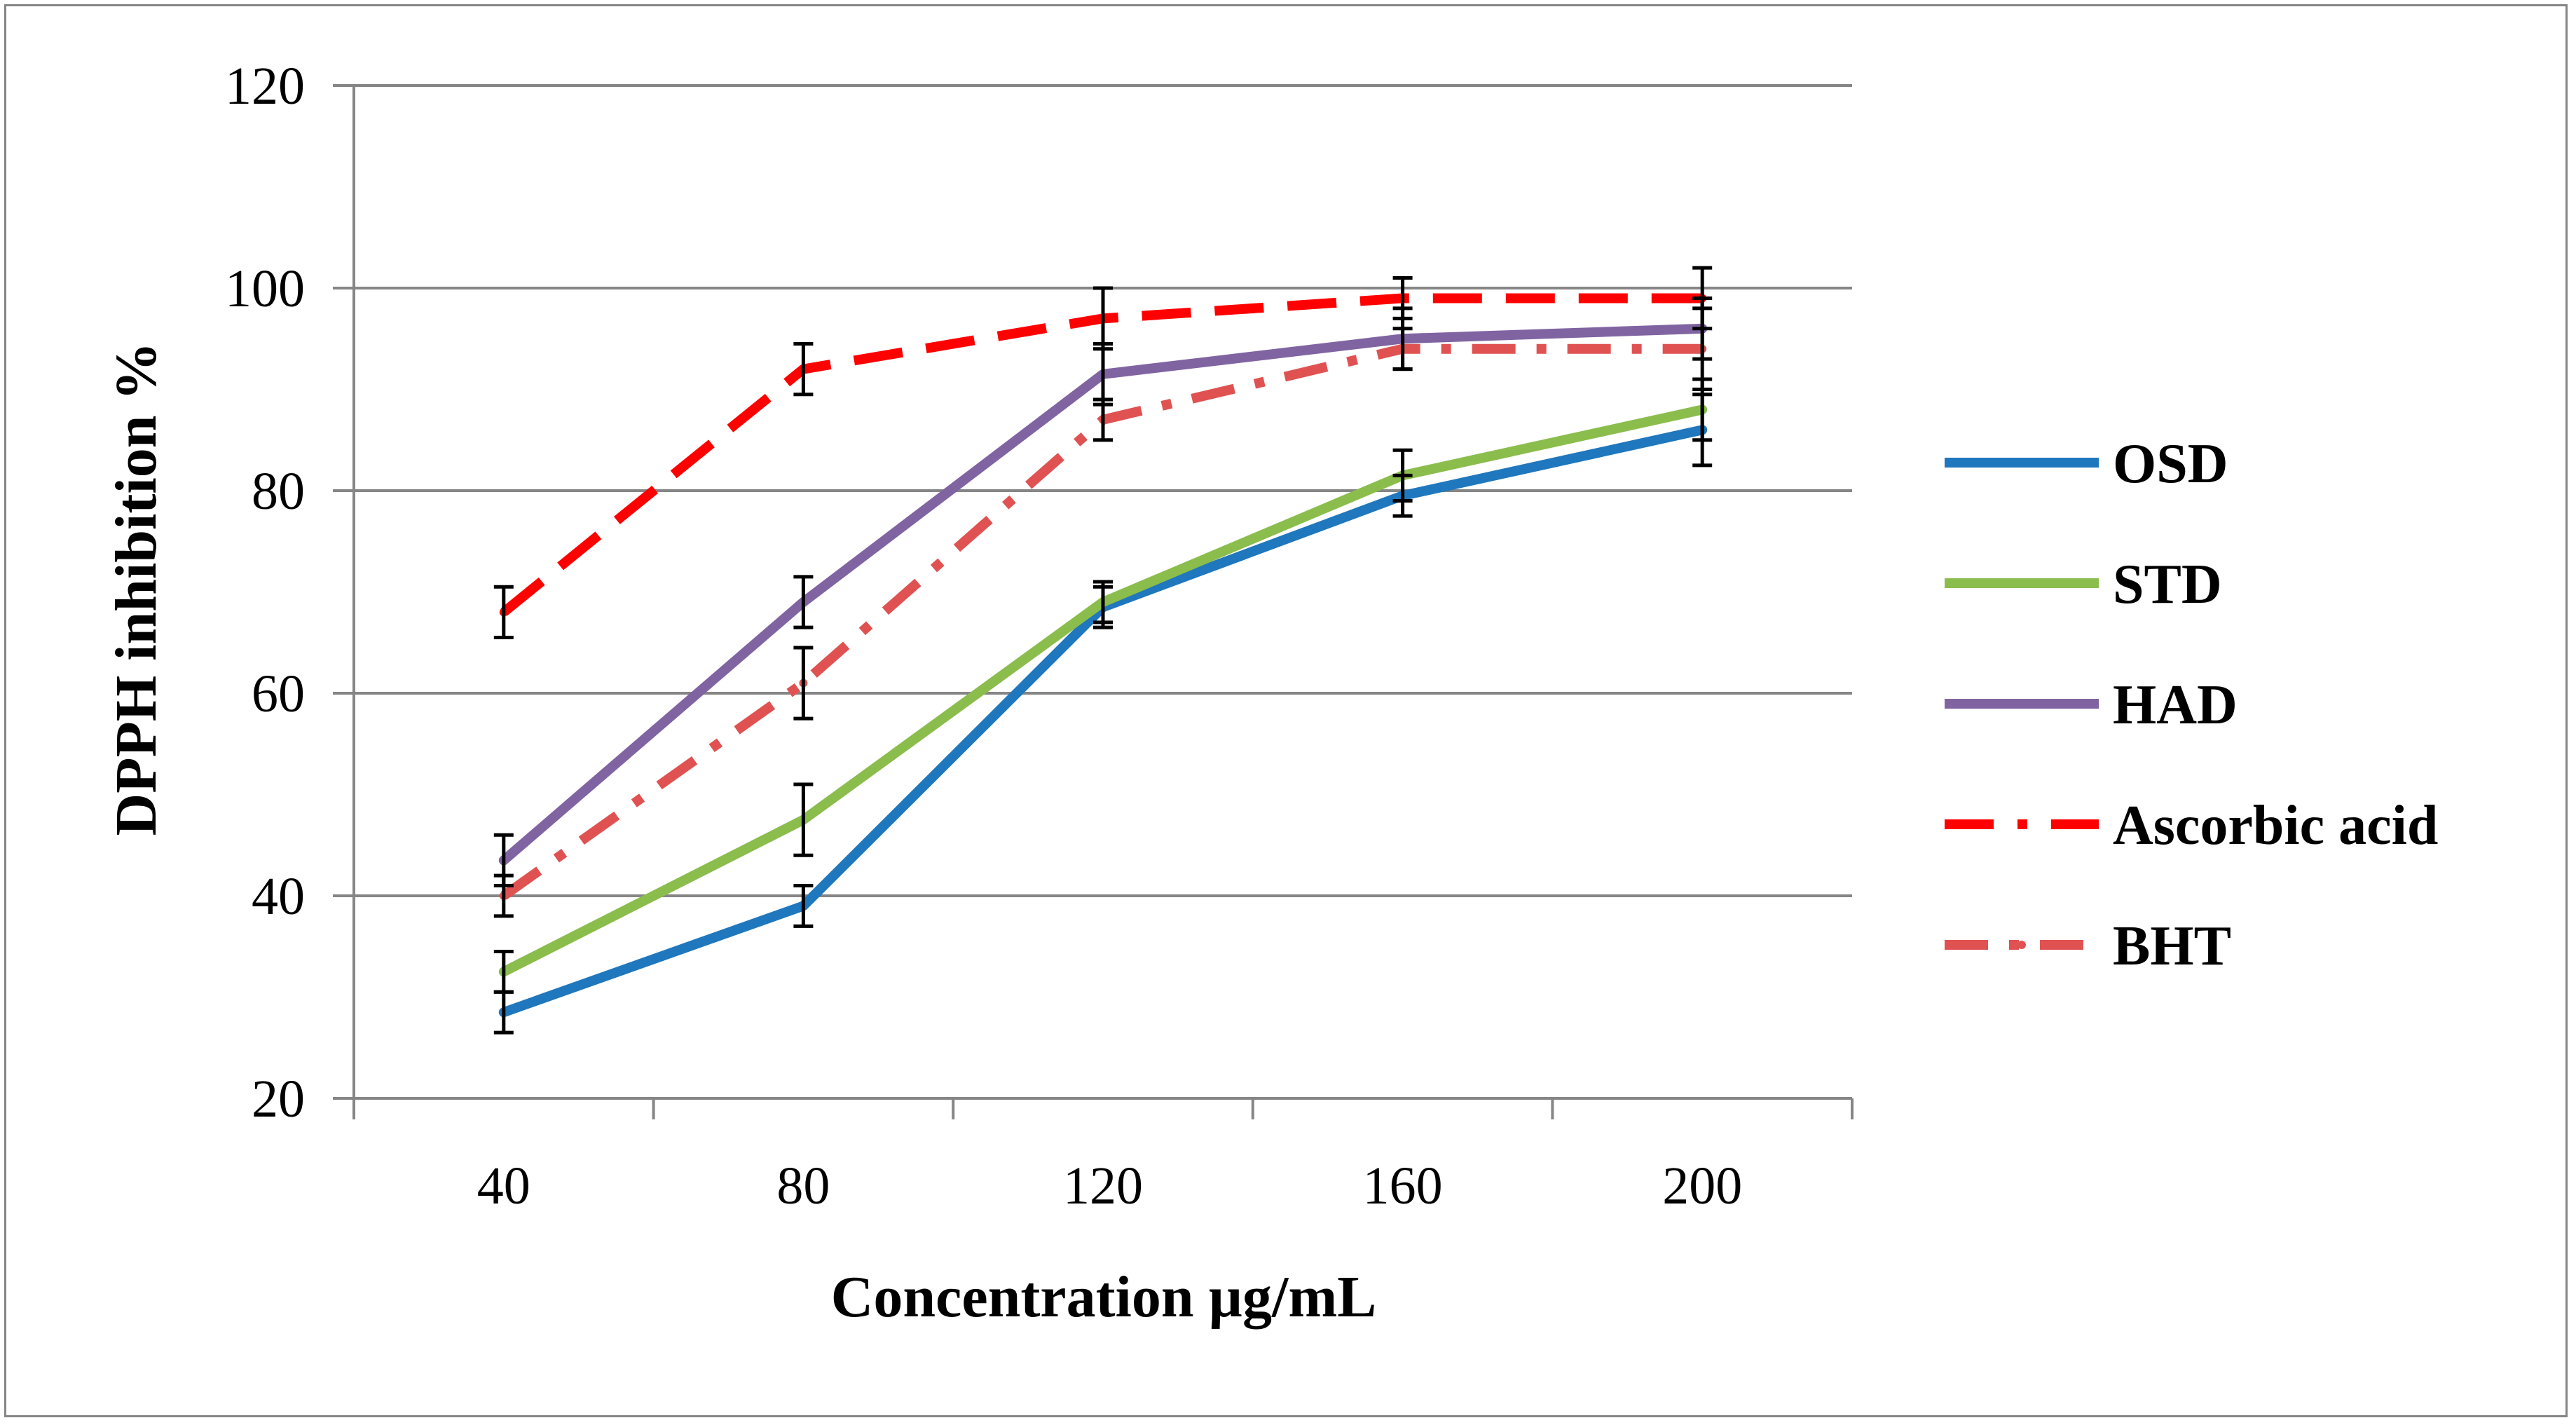 This screenshot has height=1425, width=2576. What do you see at coordinates (2167, 584) in the screenshot?
I see `legend-label: STD` at bounding box center [2167, 584].